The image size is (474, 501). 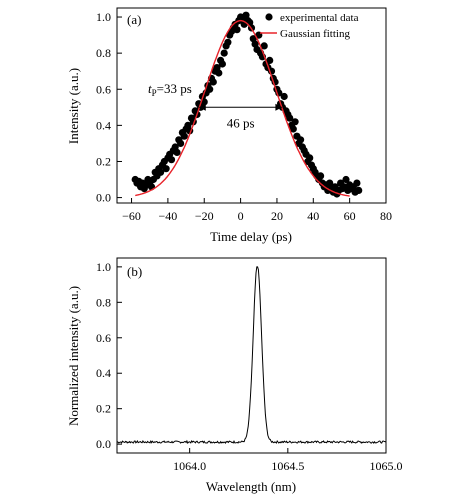 What do you see at coordinates (315, 34) in the screenshot?
I see `legend-label-gaussian: Gaussian fitting` at bounding box center [315, 34].